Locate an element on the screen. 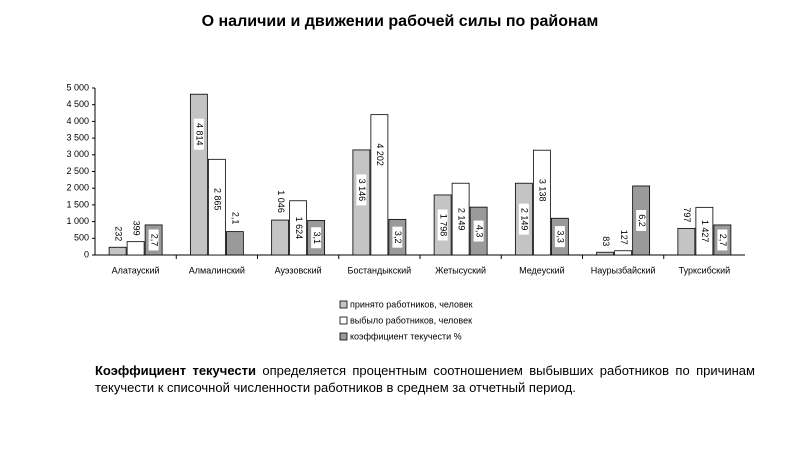  value-label: 6,2 is located at coordinates (642, 220).